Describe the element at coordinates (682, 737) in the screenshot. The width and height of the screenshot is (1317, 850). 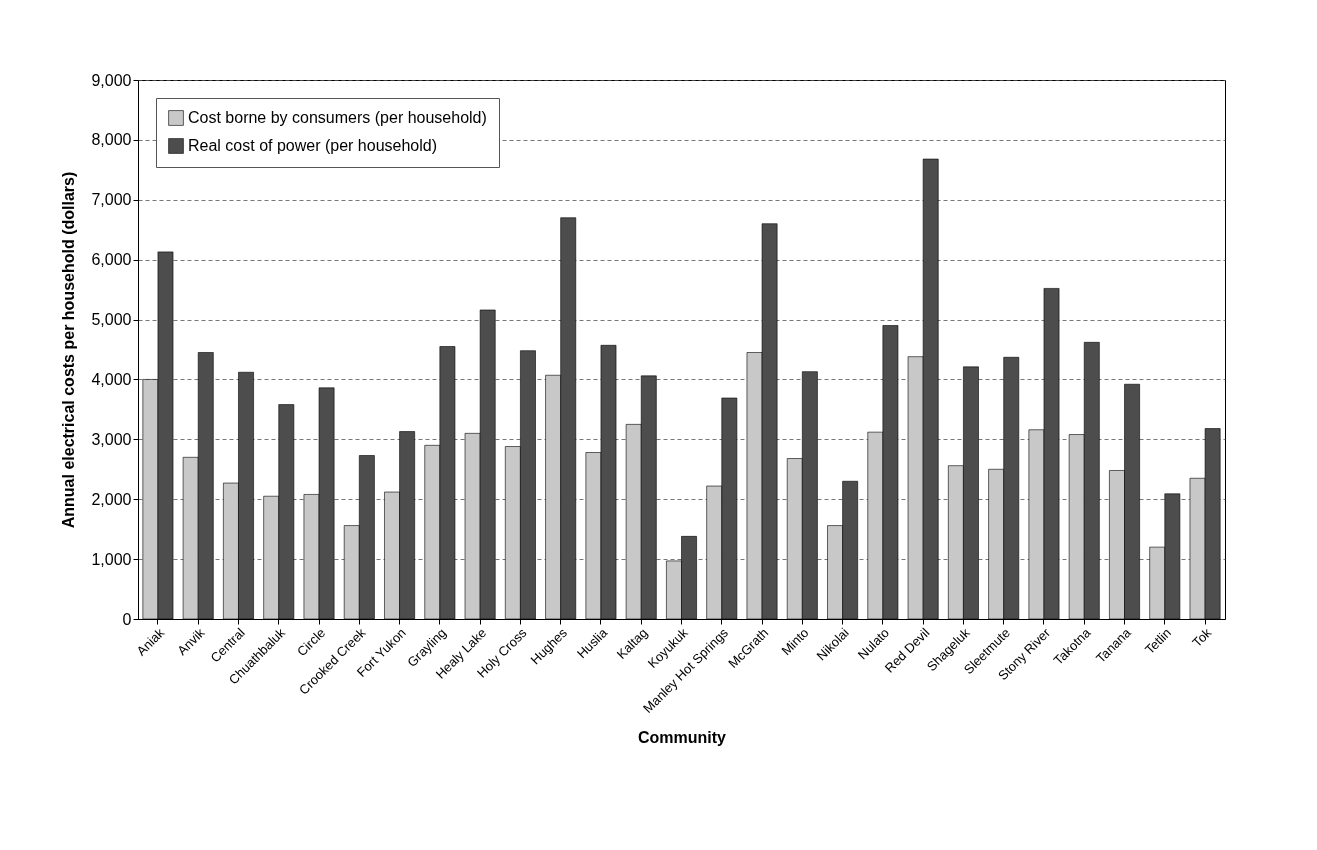
I see `x-axis-title: Community` at that location.